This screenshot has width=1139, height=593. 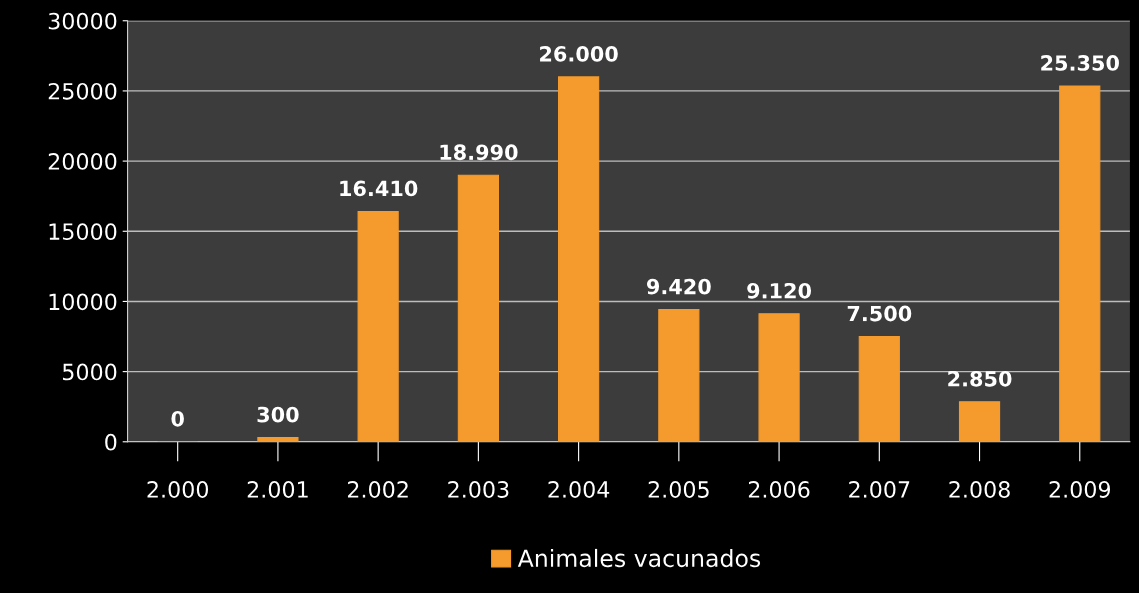 What do you see at coordinates (678, 286) in the screenshot?
I see `data-label: 9.420` at bounding box center [678, 286].